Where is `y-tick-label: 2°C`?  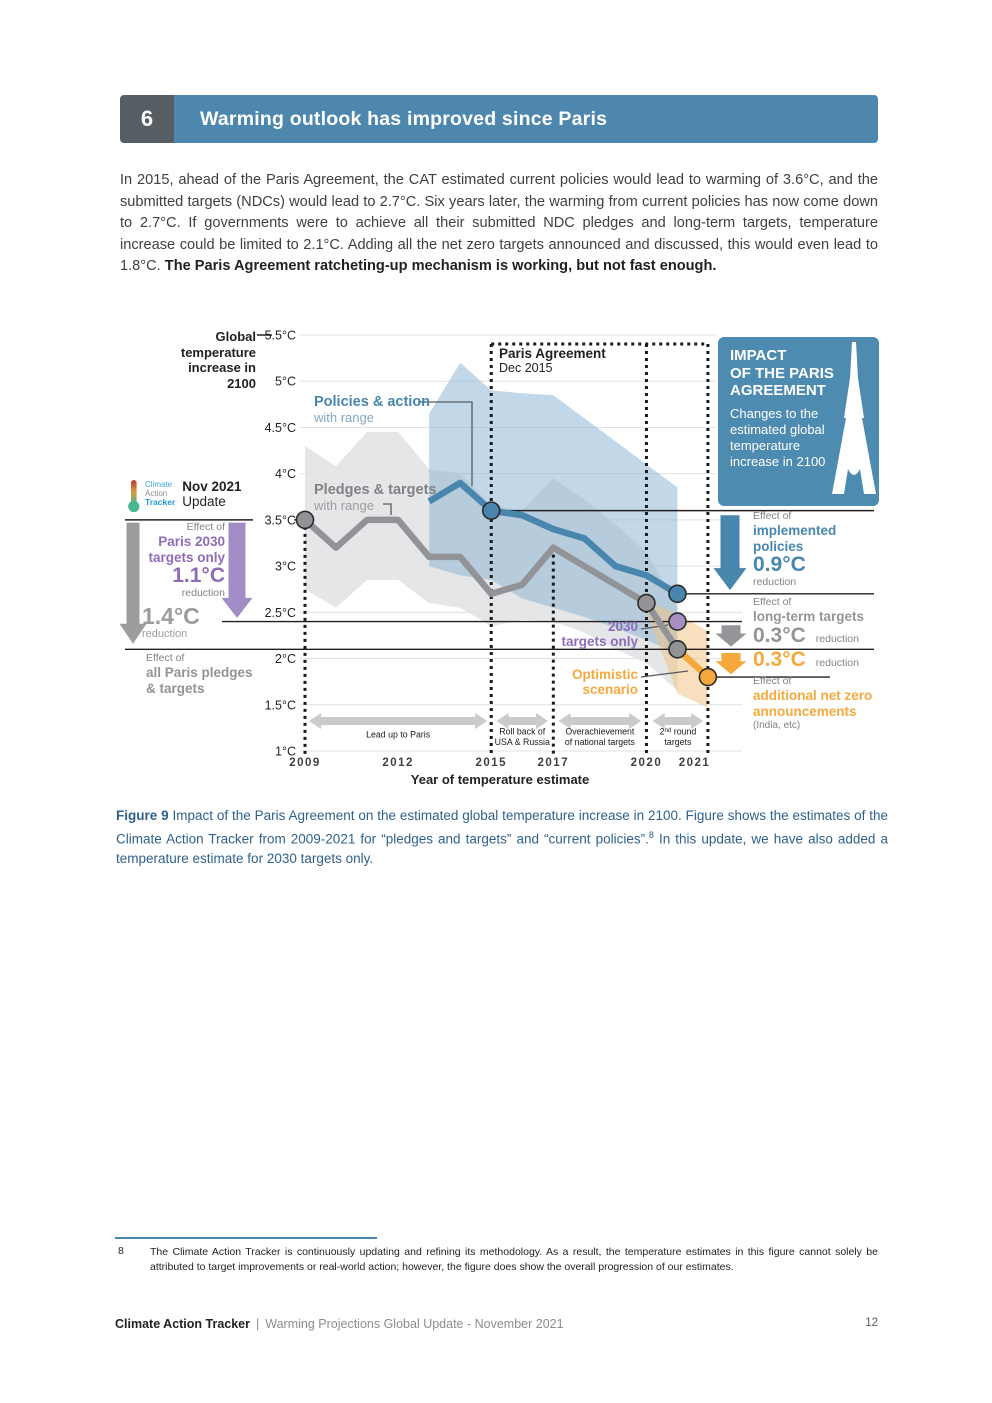 y-tick-label: 2°C is located at coordinates (285, 659).